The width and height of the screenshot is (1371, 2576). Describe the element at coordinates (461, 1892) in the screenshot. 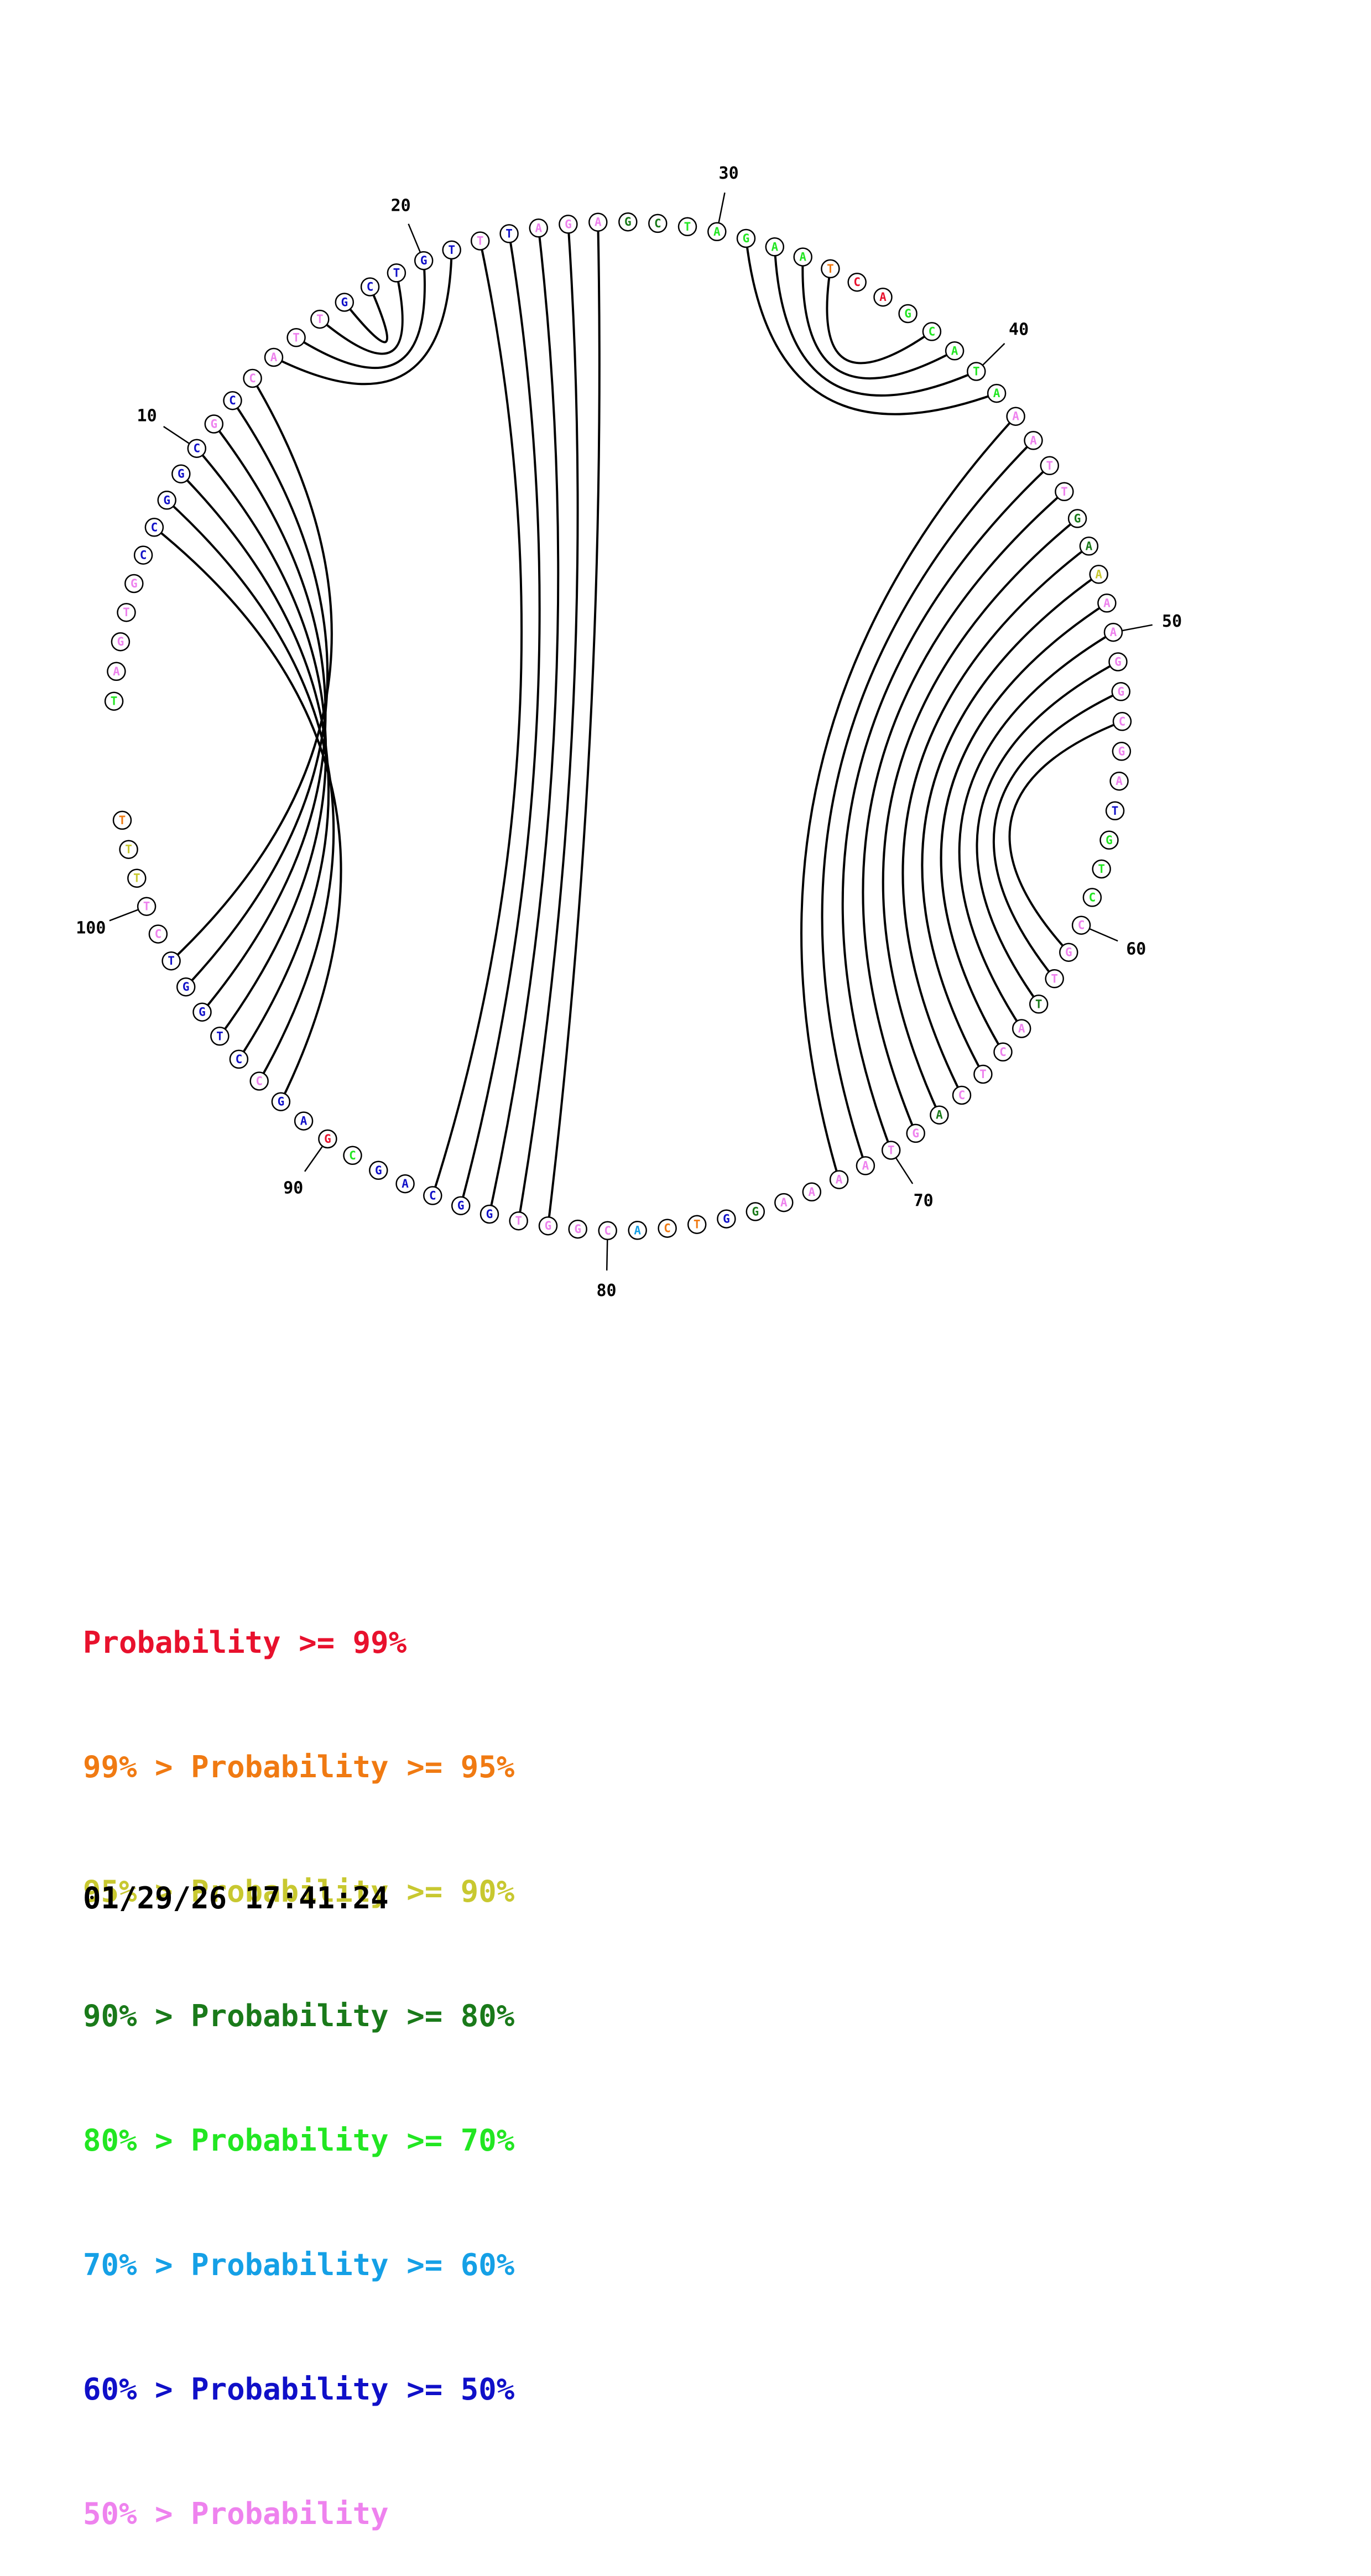

I see `legend-suffix: >= 90%` at that location.